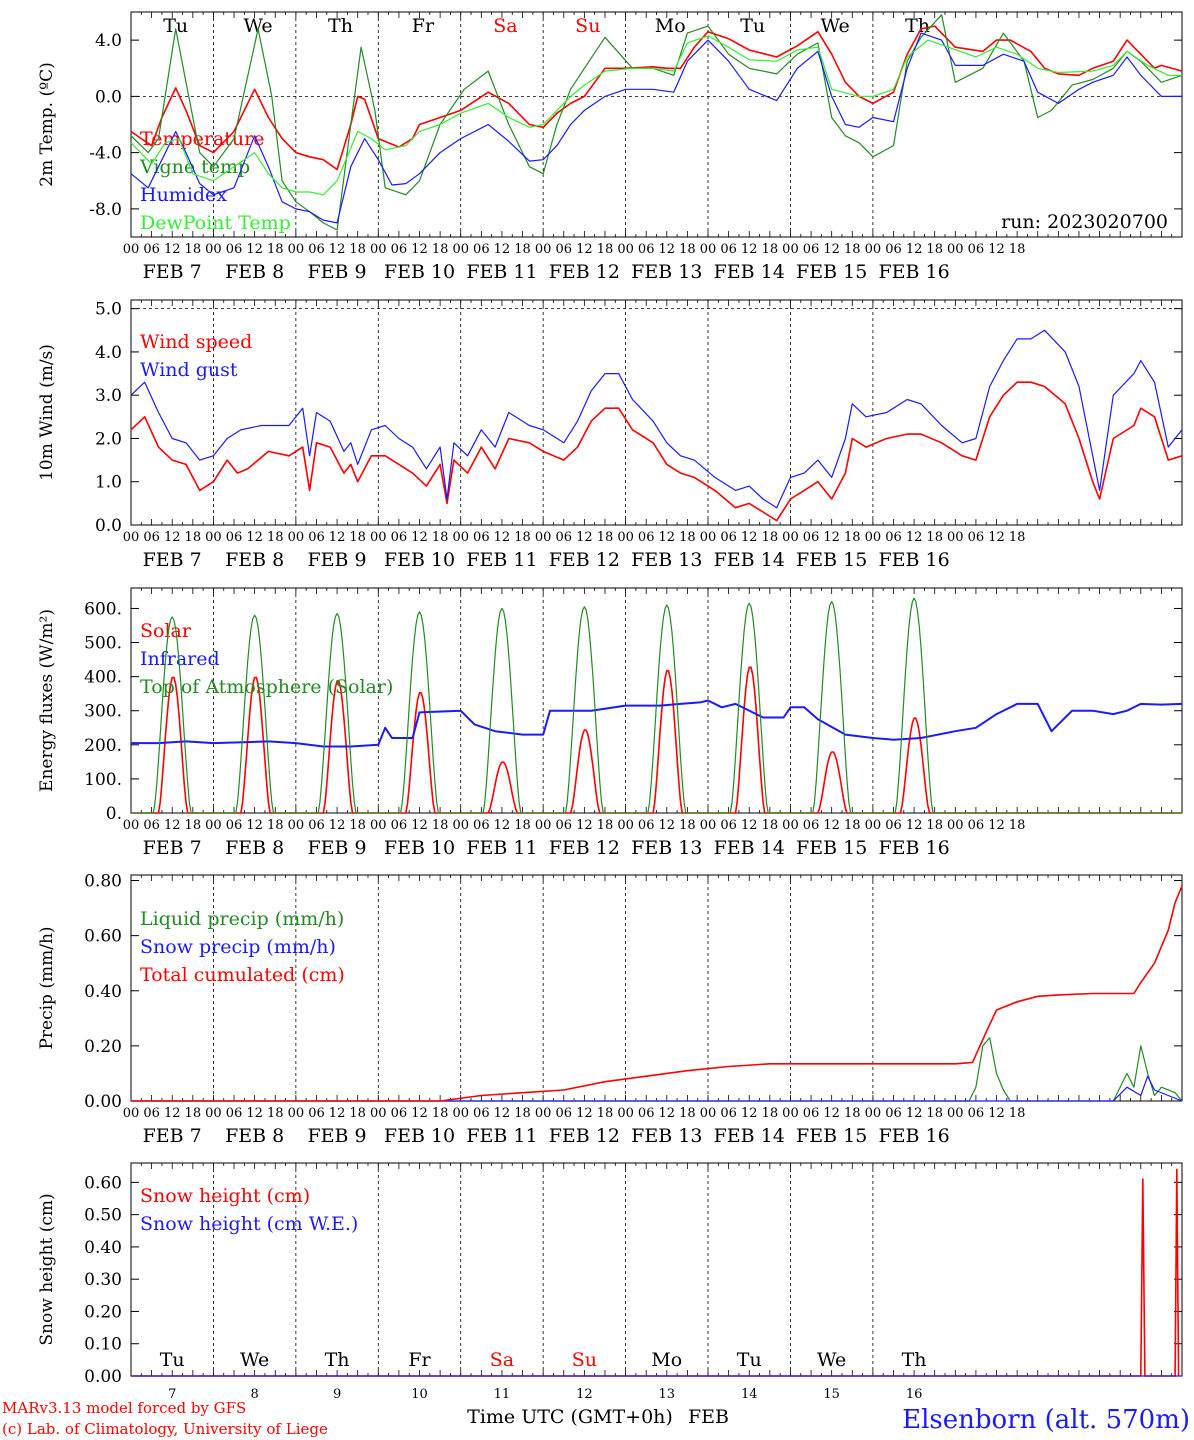  What do you see at coordinates (1046, 1420) in the screenshot?
I see `station-name: Elsenborn (alt. 570m)` at bounding box center [1046, 1420].